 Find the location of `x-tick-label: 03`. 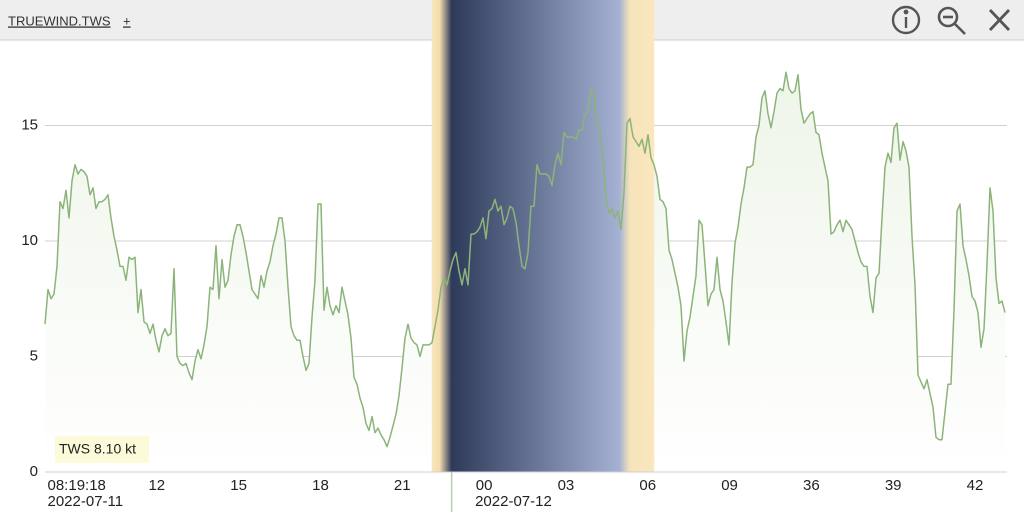

x-tick-label: 03 is located at coordinates (566, 485).